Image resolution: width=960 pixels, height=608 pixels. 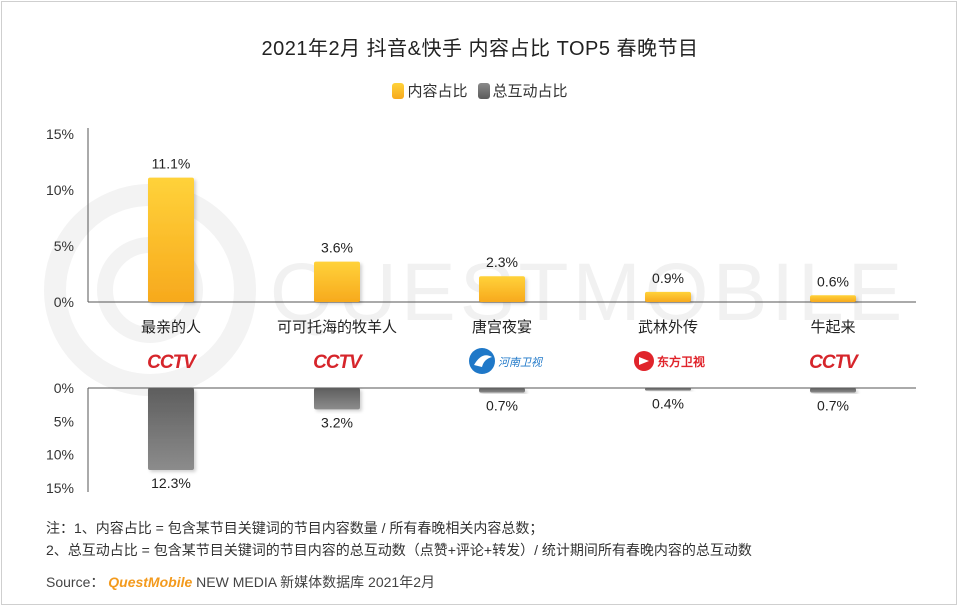 I want to click on legend-item-content: 内容占比, so click(x=430, y=90).